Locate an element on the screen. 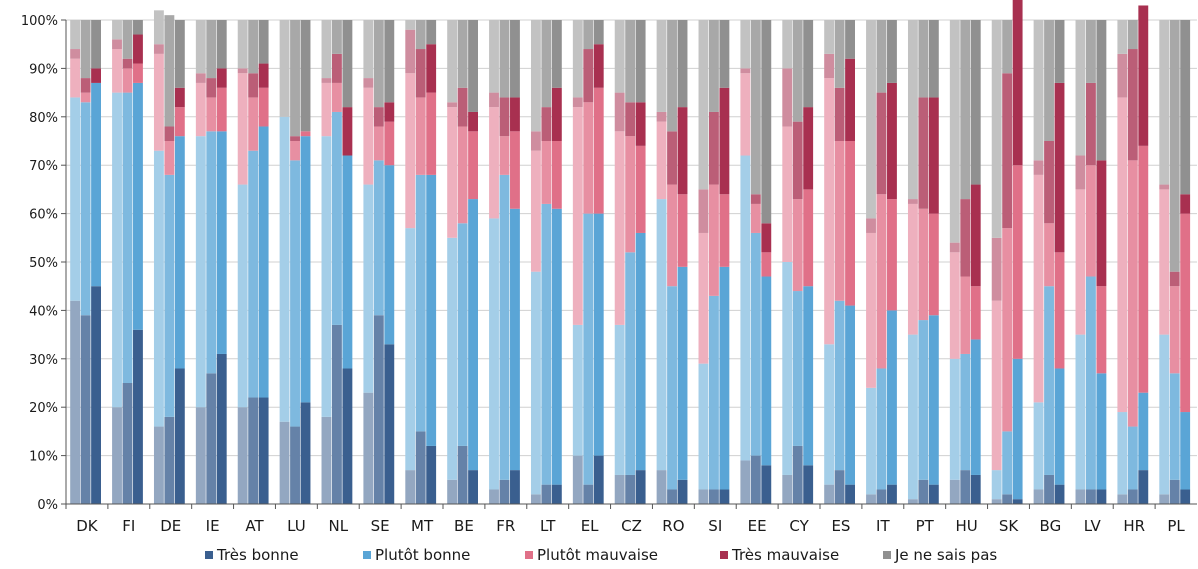 Image resolution: width=1198 pixels, height=569 pixels. bar-segment-se-1-s2 is located at coordinates (368, 136).